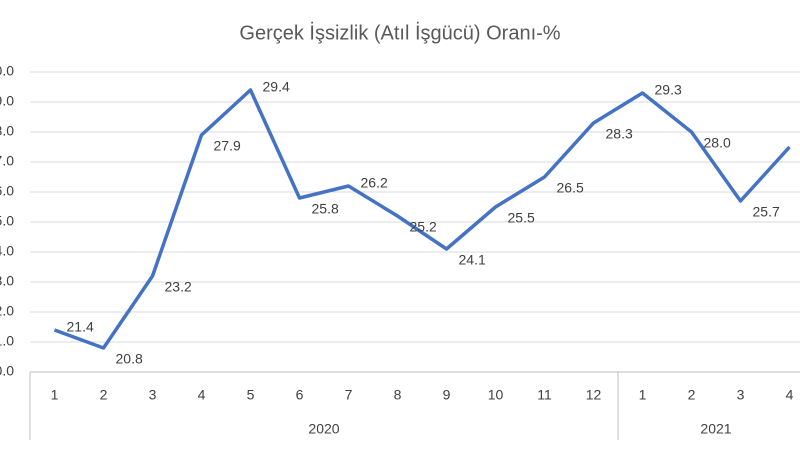 This screenshot has height=450, width=800. What do you see at coordinates (323, 429) in the screenshot?
I see `group-label: 2020` at bounding box center [323, 429].